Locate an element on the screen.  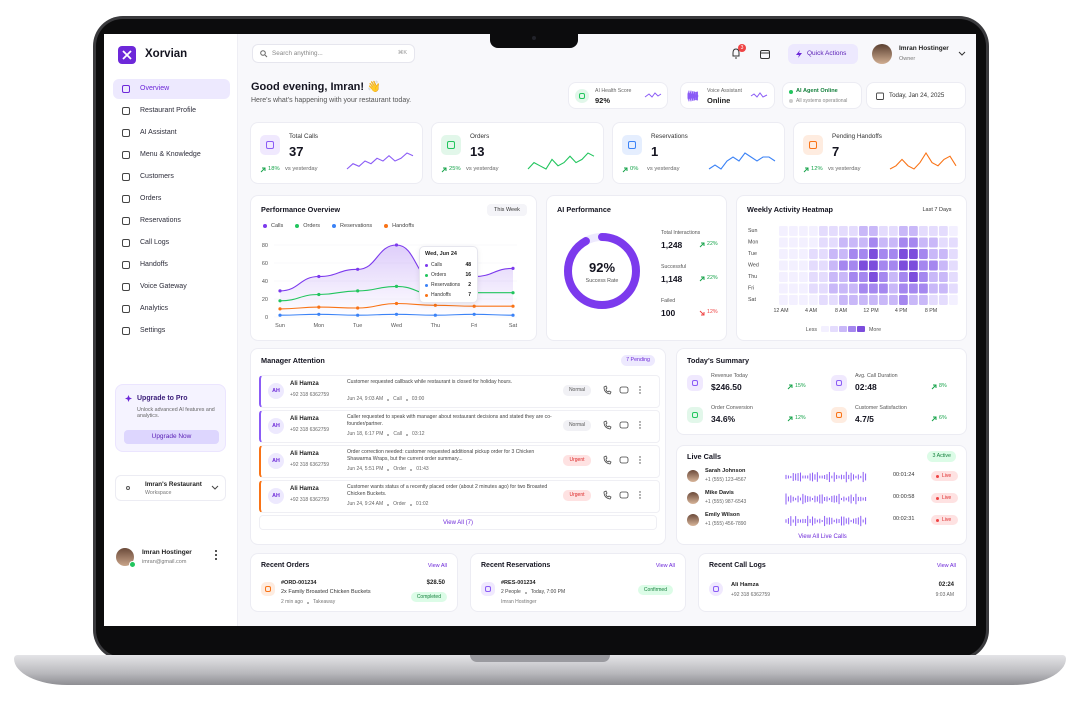
trend-up-icon is located at coordinates (790, 419).